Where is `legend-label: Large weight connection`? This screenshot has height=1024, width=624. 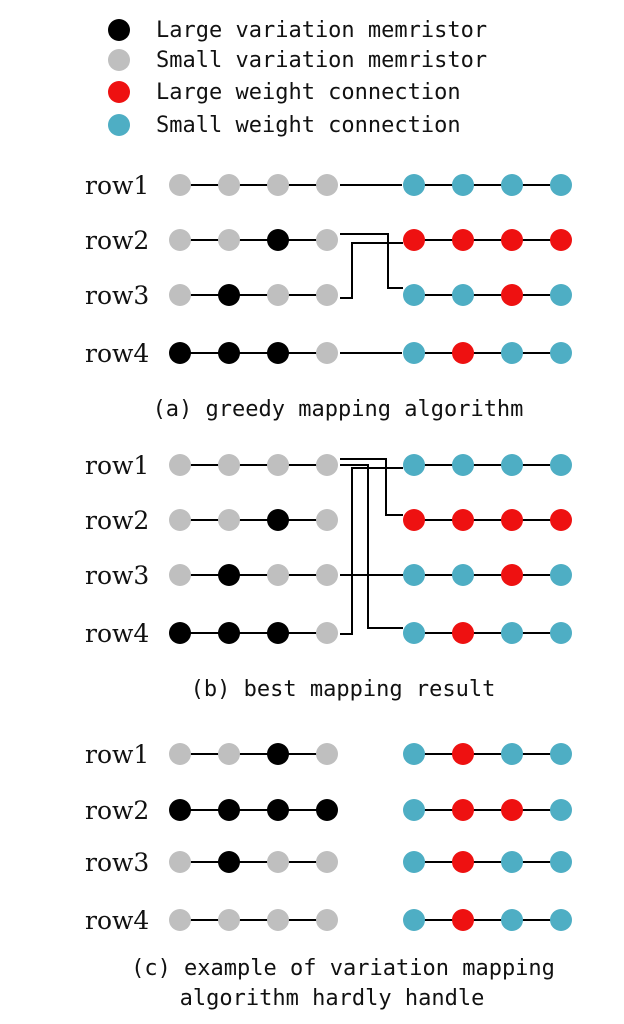 legend-label: Large weight connection is located at coordinates (308, 92).